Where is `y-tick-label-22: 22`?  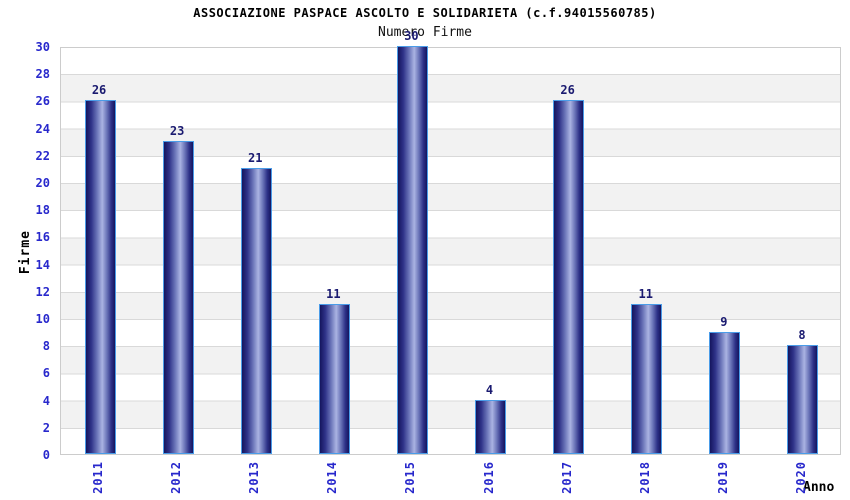
y-tick-label-22: 22 is located at coordinates (42, 155).